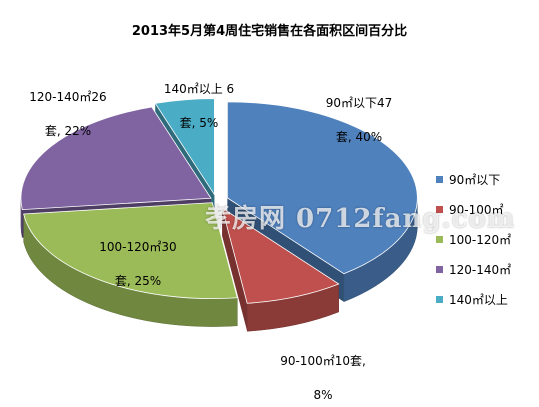  I want to click on label-line: 套, 40%, so click(359, 137).